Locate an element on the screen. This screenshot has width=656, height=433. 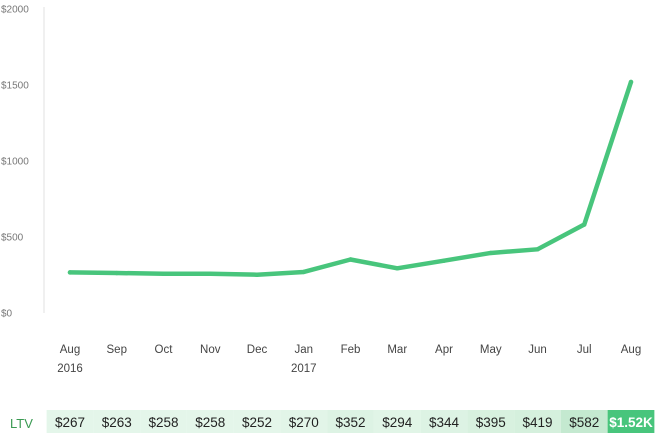
x-tick-label: Jun is located at coordinates (537, 350).